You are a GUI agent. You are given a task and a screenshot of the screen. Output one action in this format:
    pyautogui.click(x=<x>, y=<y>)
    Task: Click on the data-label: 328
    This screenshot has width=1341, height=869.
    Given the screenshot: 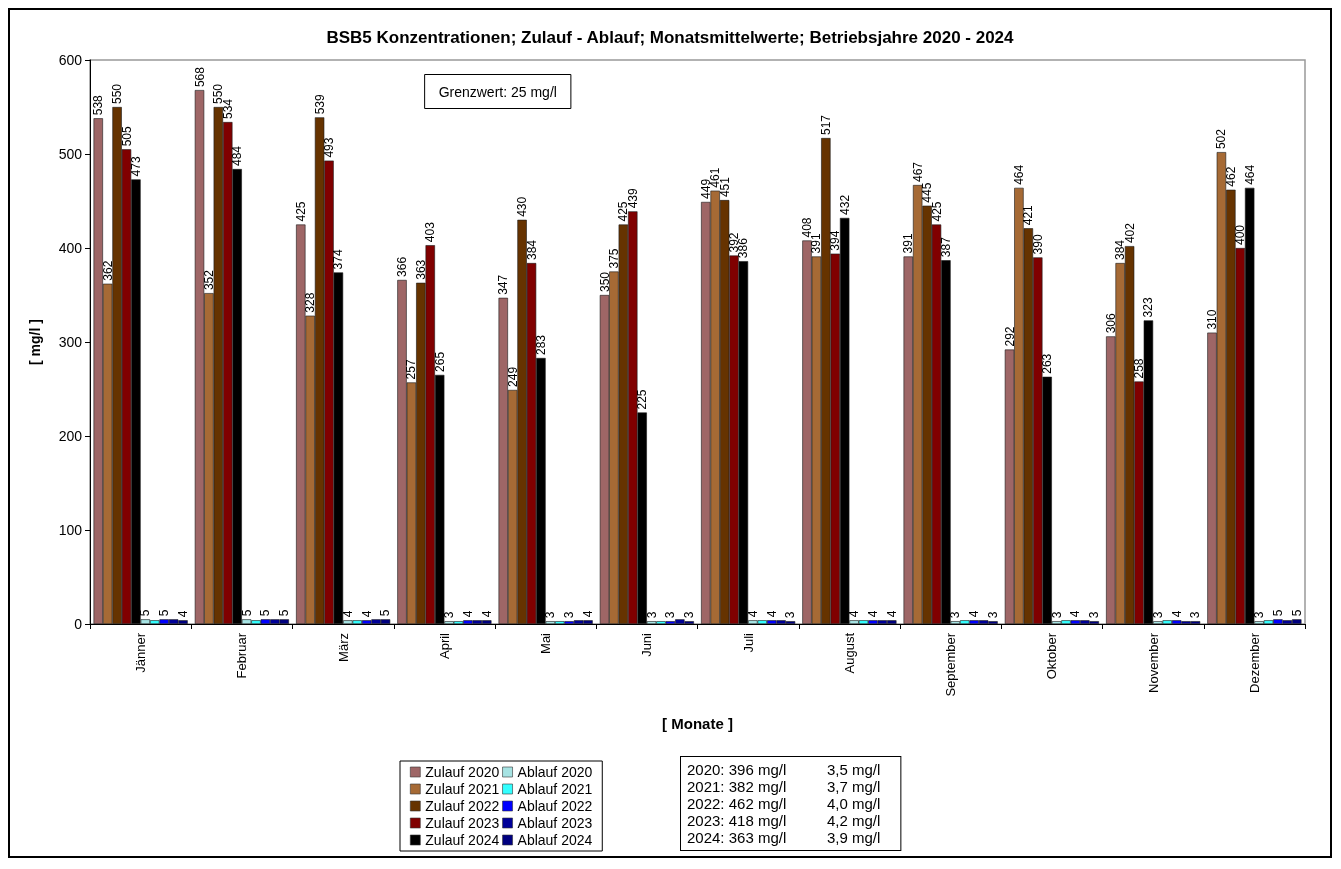 What is the action you would take?
    pyautogui.click(x=310, y=302)
    